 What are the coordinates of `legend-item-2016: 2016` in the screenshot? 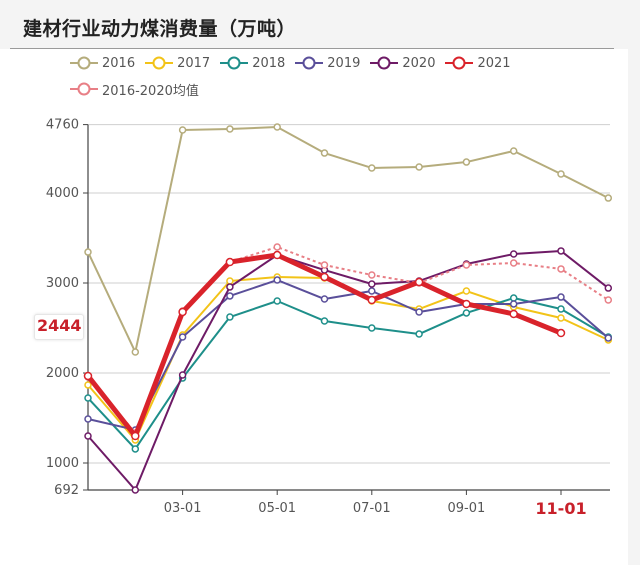 It's located at (102, 63).